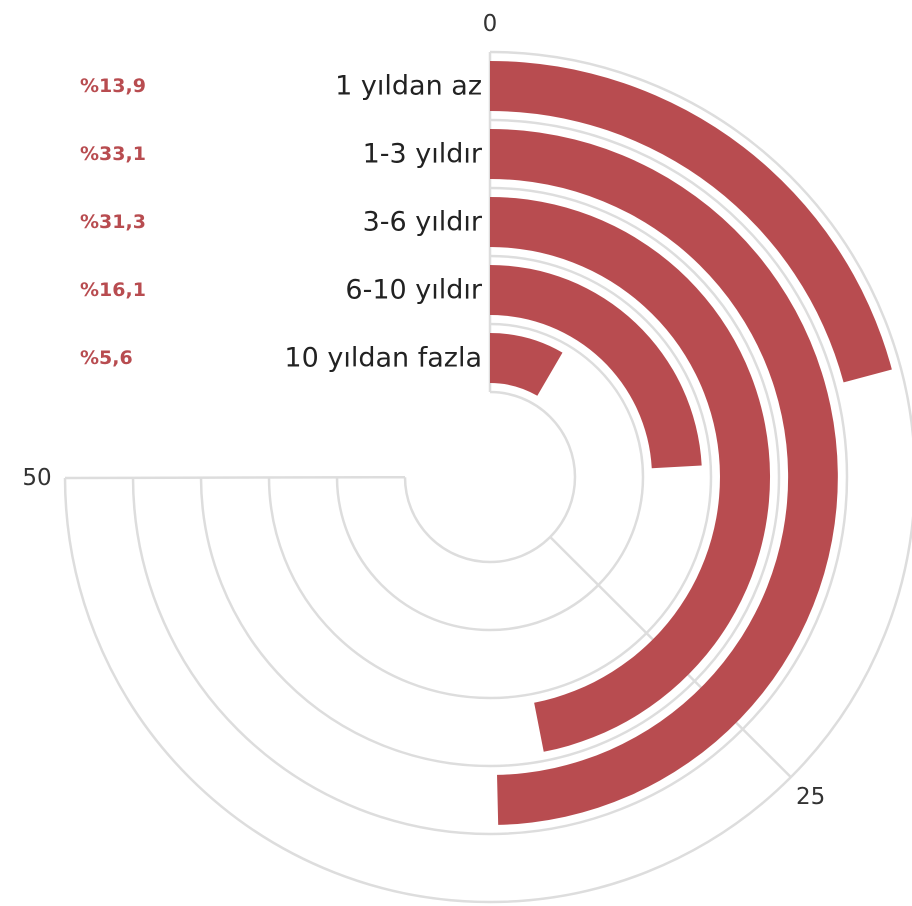  What do you see at coordinates (113, 154) in the screenshot?
I see `value-label: %33,1` at bounding box center [113, 154].